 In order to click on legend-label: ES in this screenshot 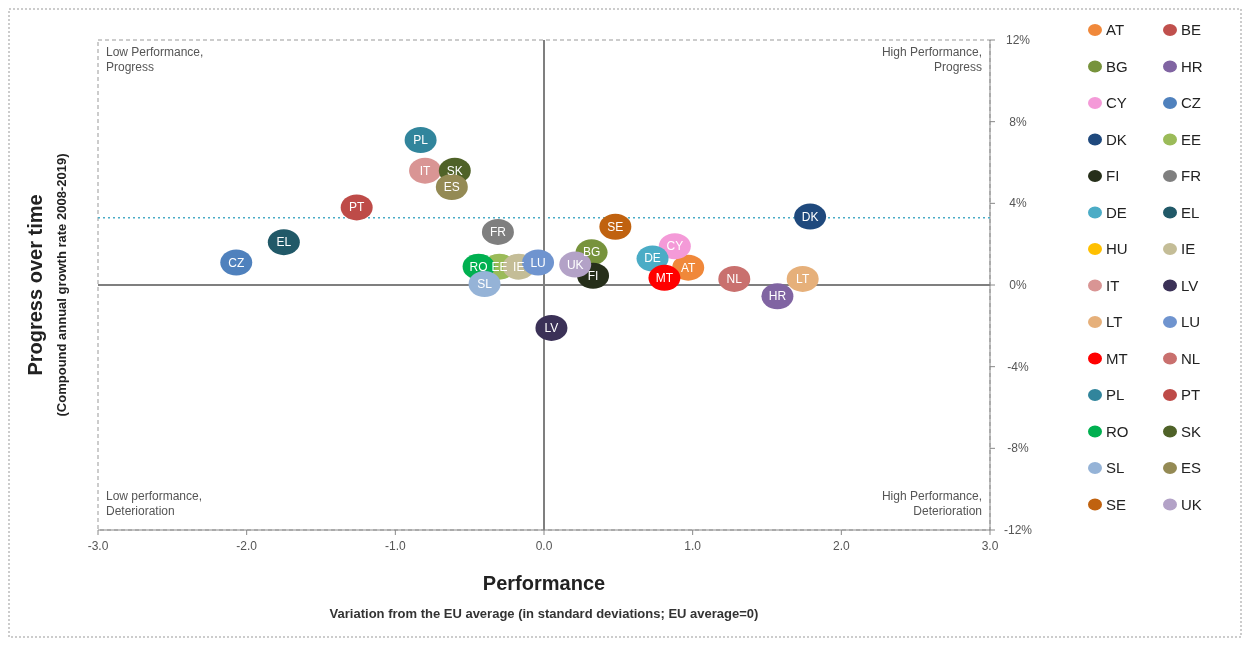, I will do `click(1191, 467)`.